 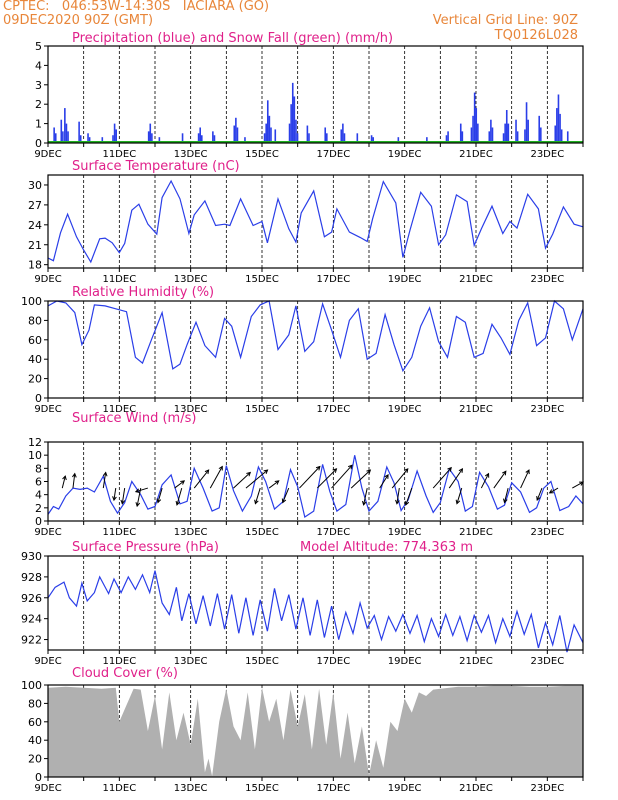 I want to click on xtick-label-humidity: 13DEC, so click(x=191, y=409).